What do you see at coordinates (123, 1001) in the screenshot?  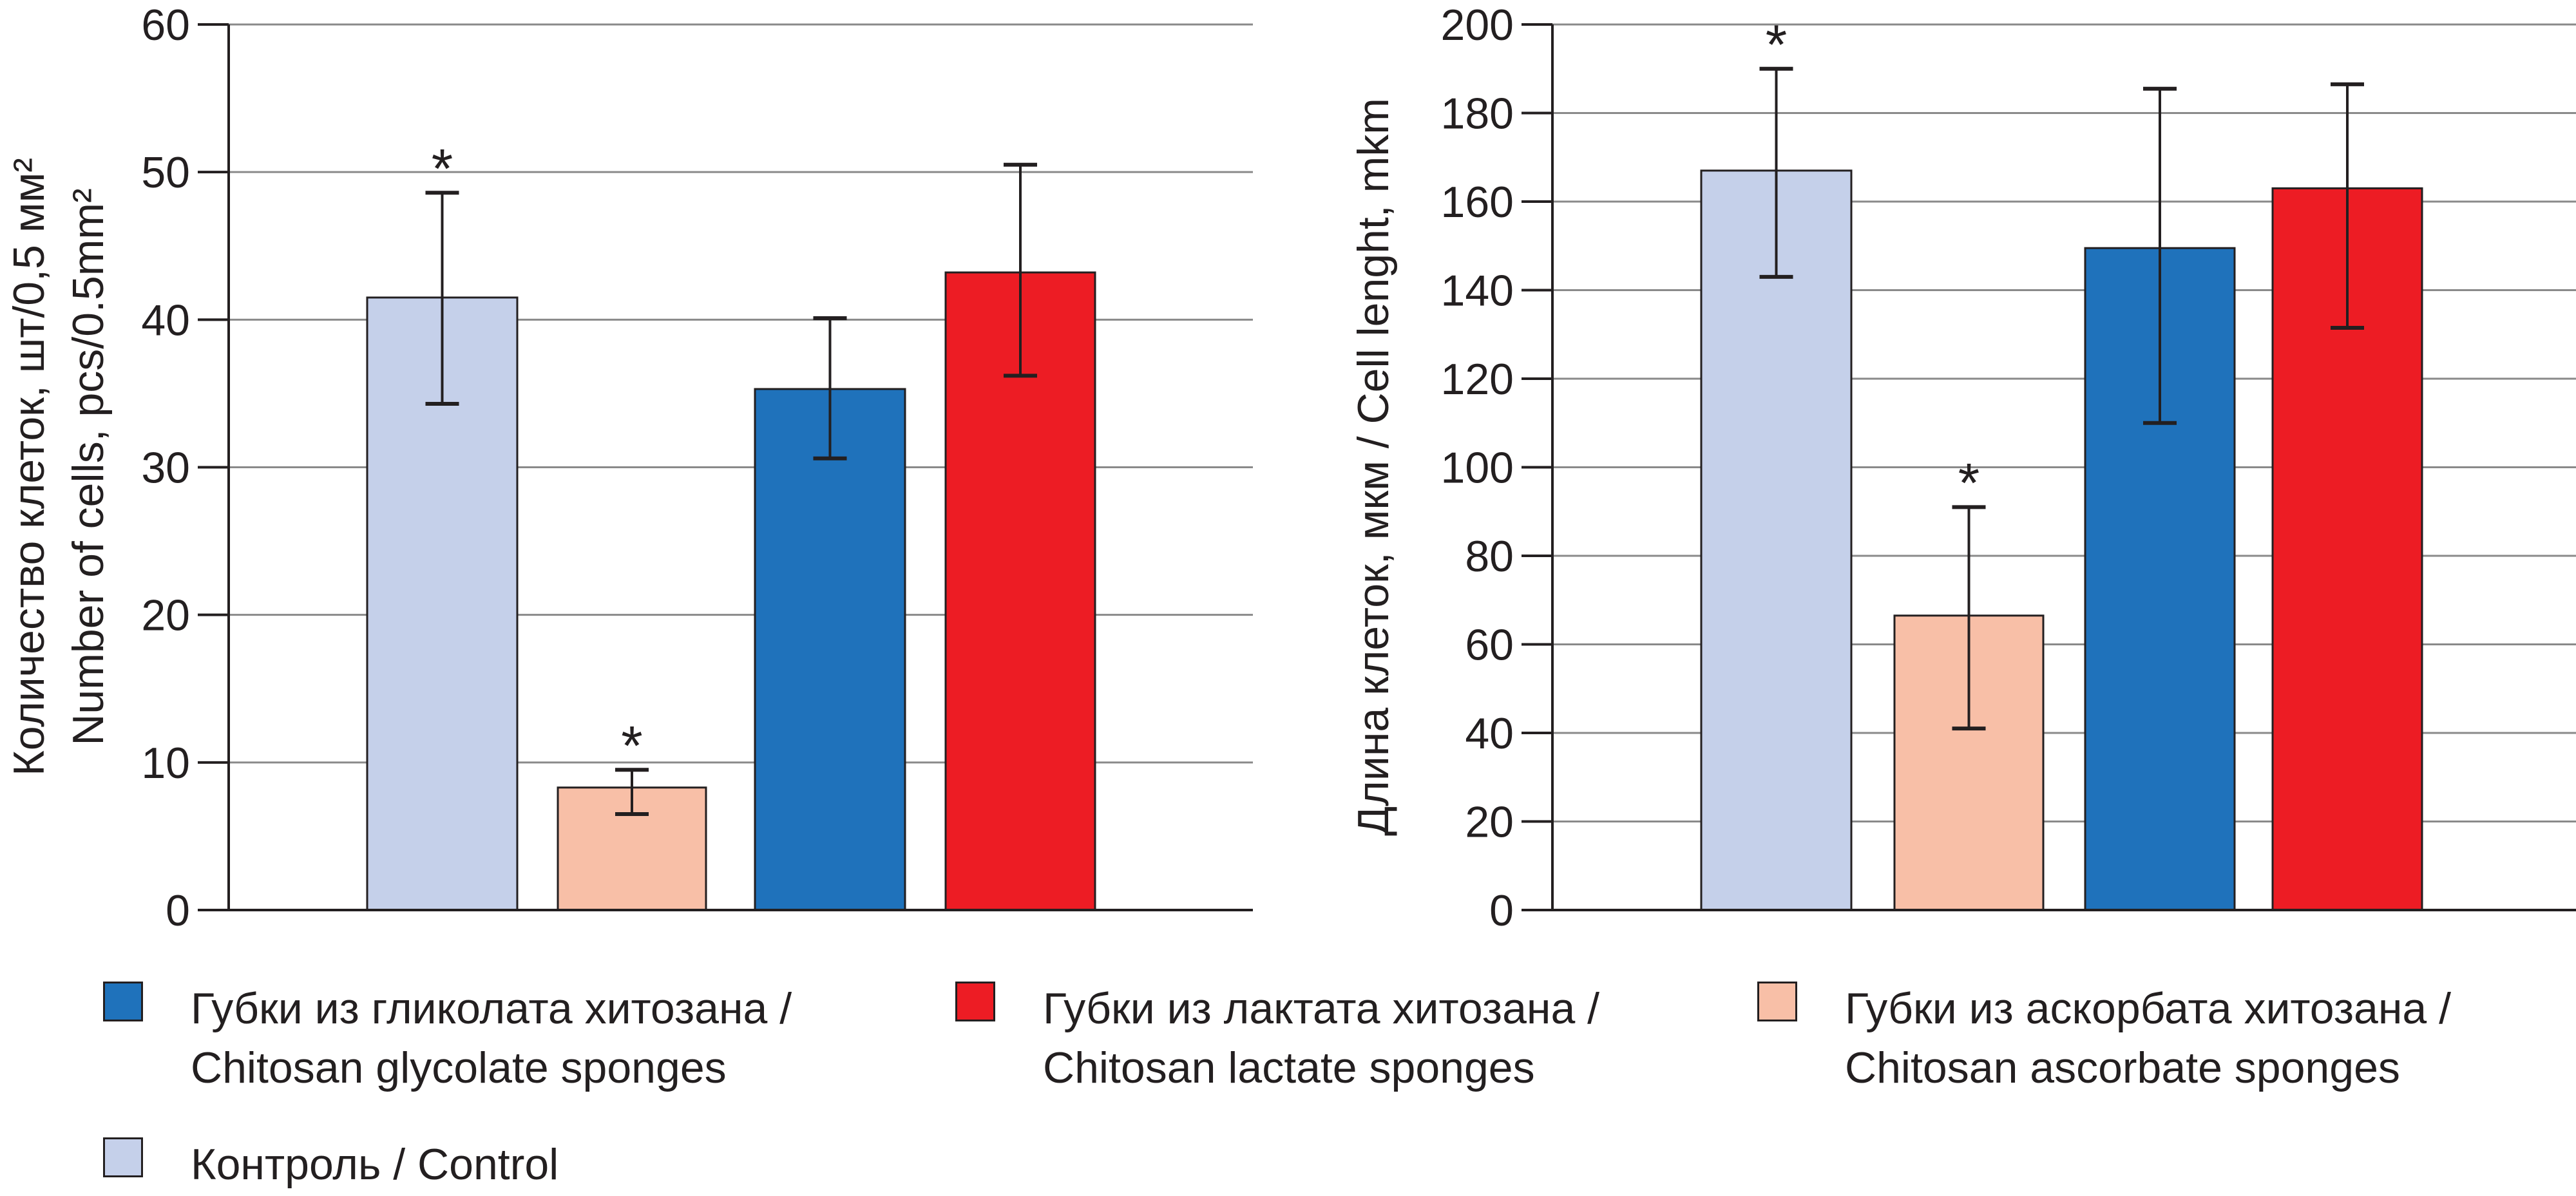 I see `legend-swatch-glycolate` at bounding box center [123, 1001].